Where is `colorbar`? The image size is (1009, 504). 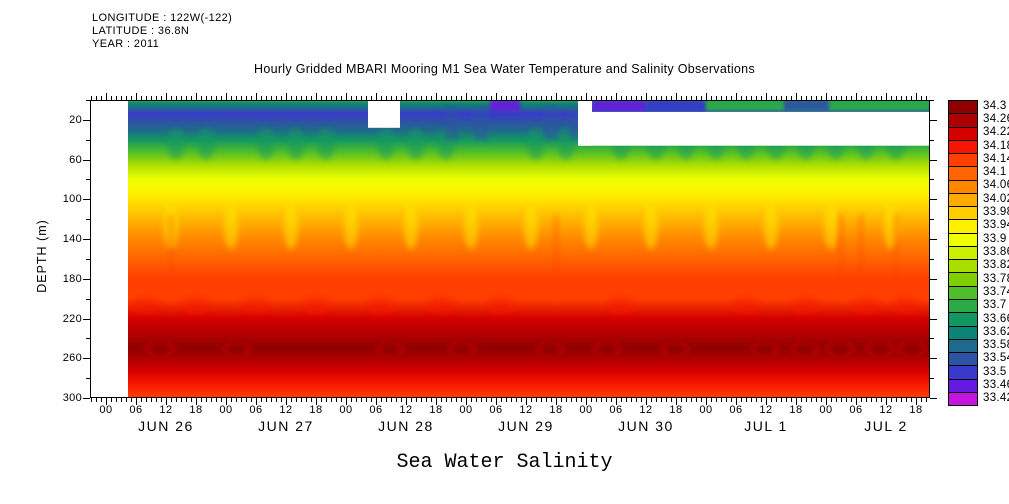
colorbar is located at coordinates (963, 253).